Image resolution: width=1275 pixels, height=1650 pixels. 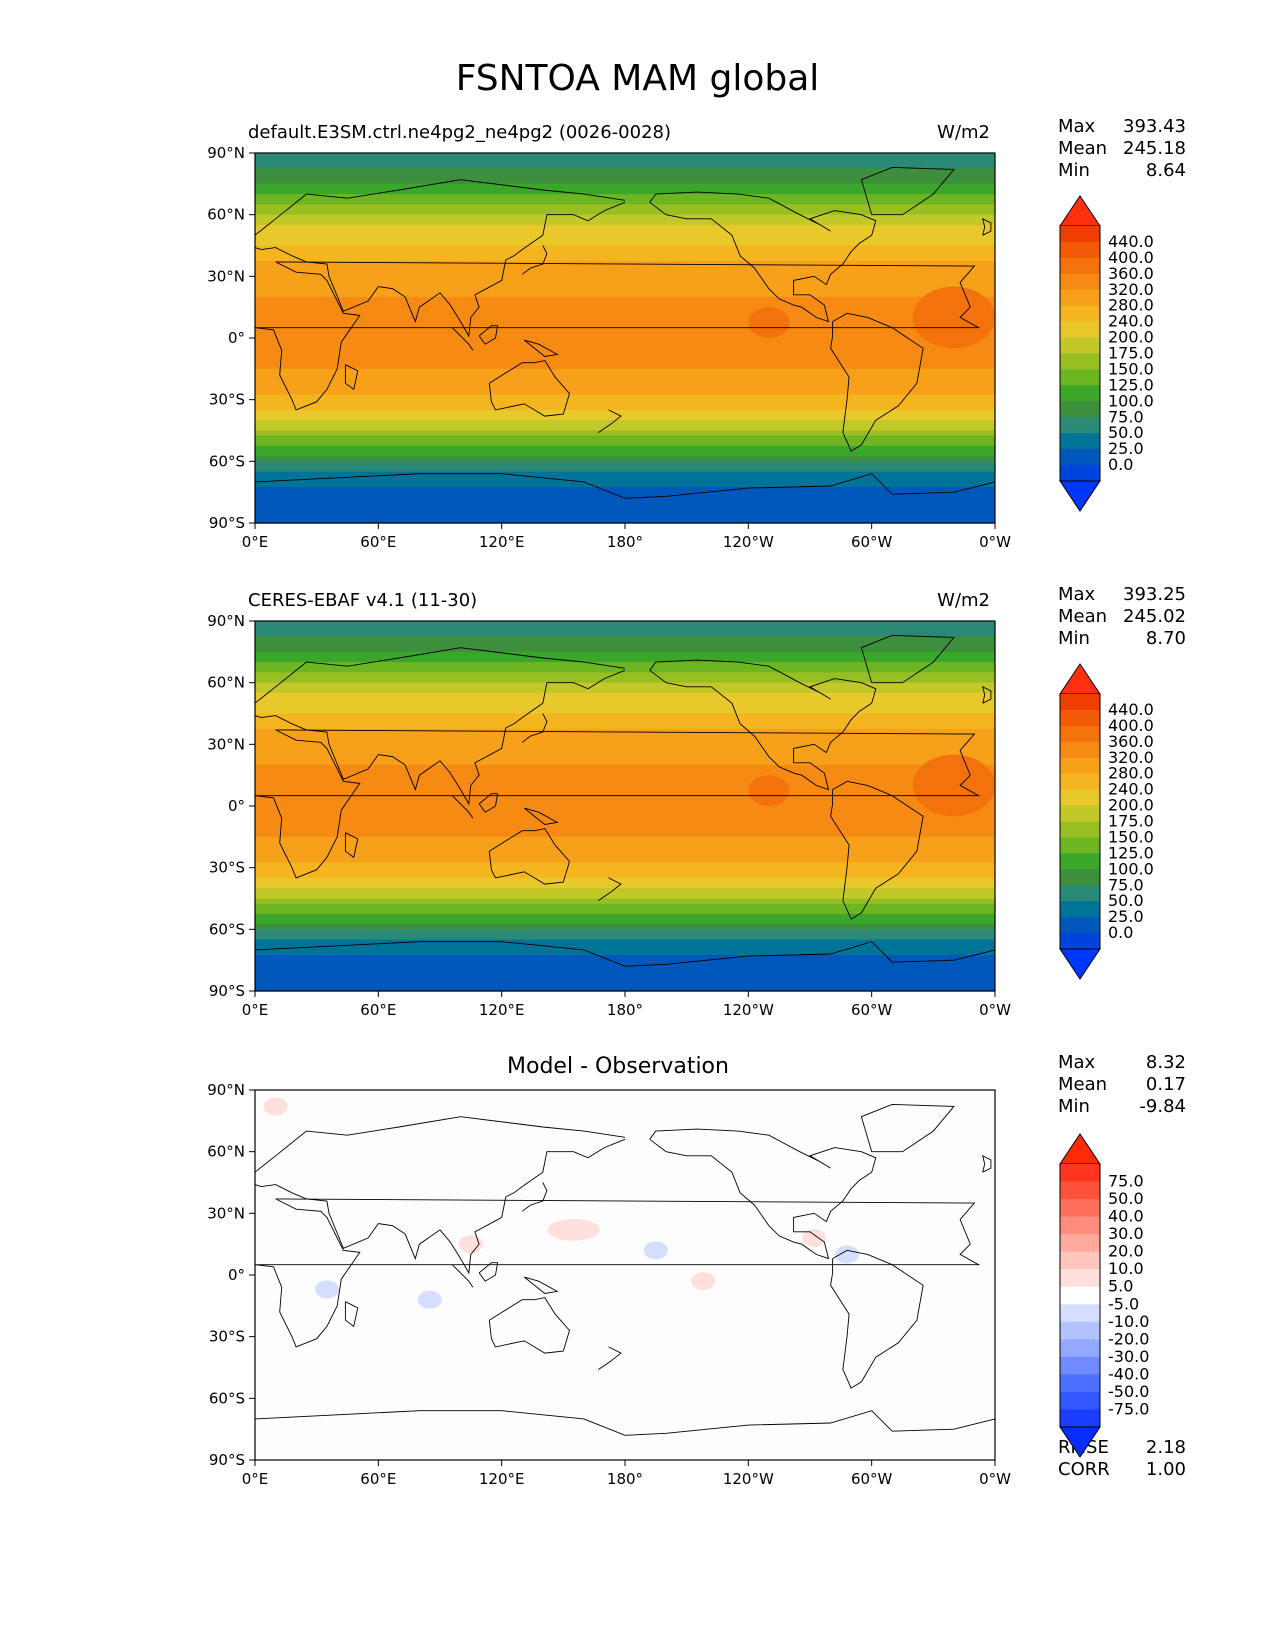 What do you see at coordinates (748, 1479) in the screenshot?
I see `lon-tick-label: 120°W` at bounding box center [748, 1479].